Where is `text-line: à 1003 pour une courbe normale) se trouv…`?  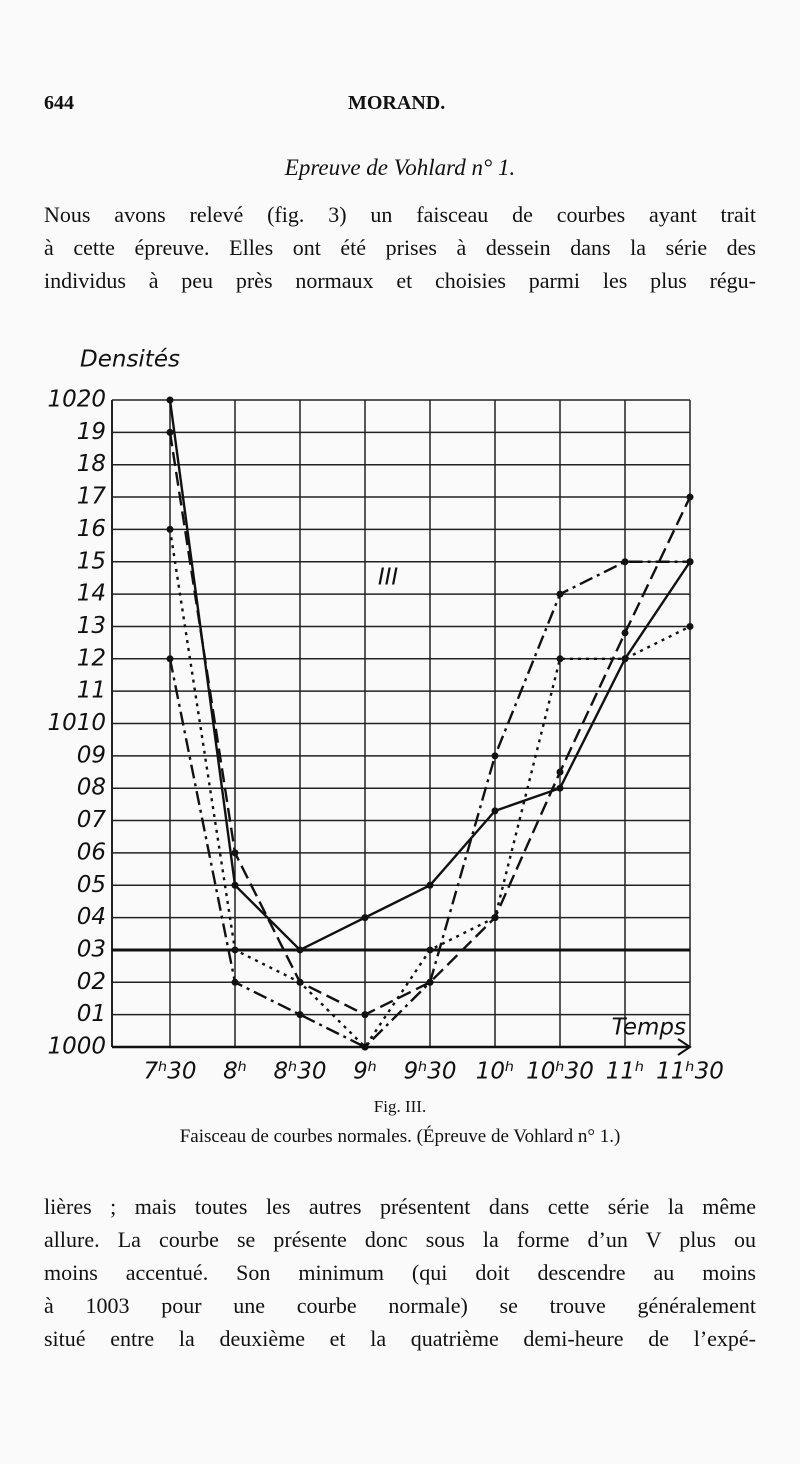 text-line: à 1003 pour une courbe normale) se trouv… is located at coordinates (400, 1305).